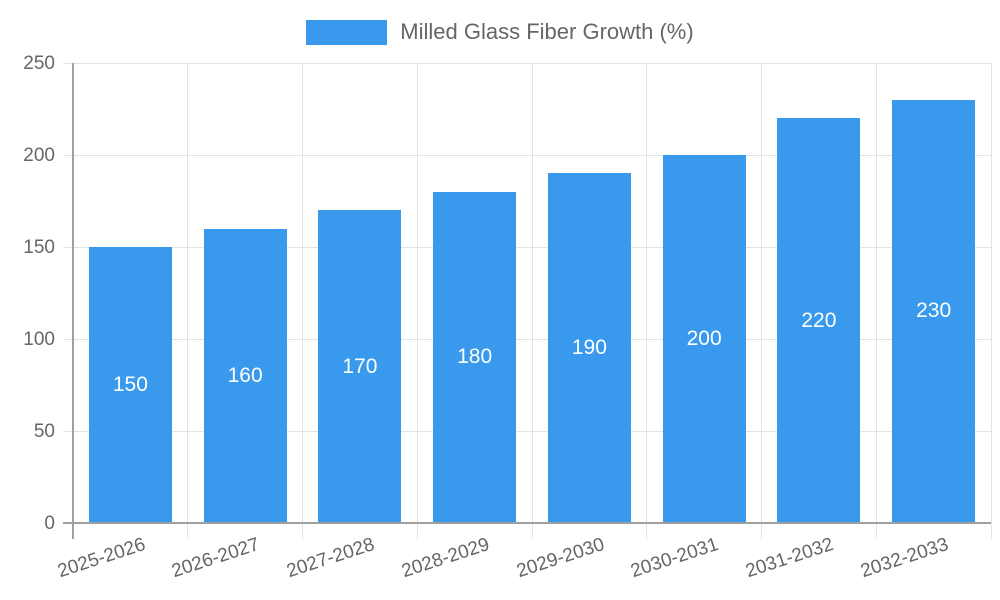 The image size is (1000, 600). I want to click on x-tick-label: 2026-2027, so click(216, 558).